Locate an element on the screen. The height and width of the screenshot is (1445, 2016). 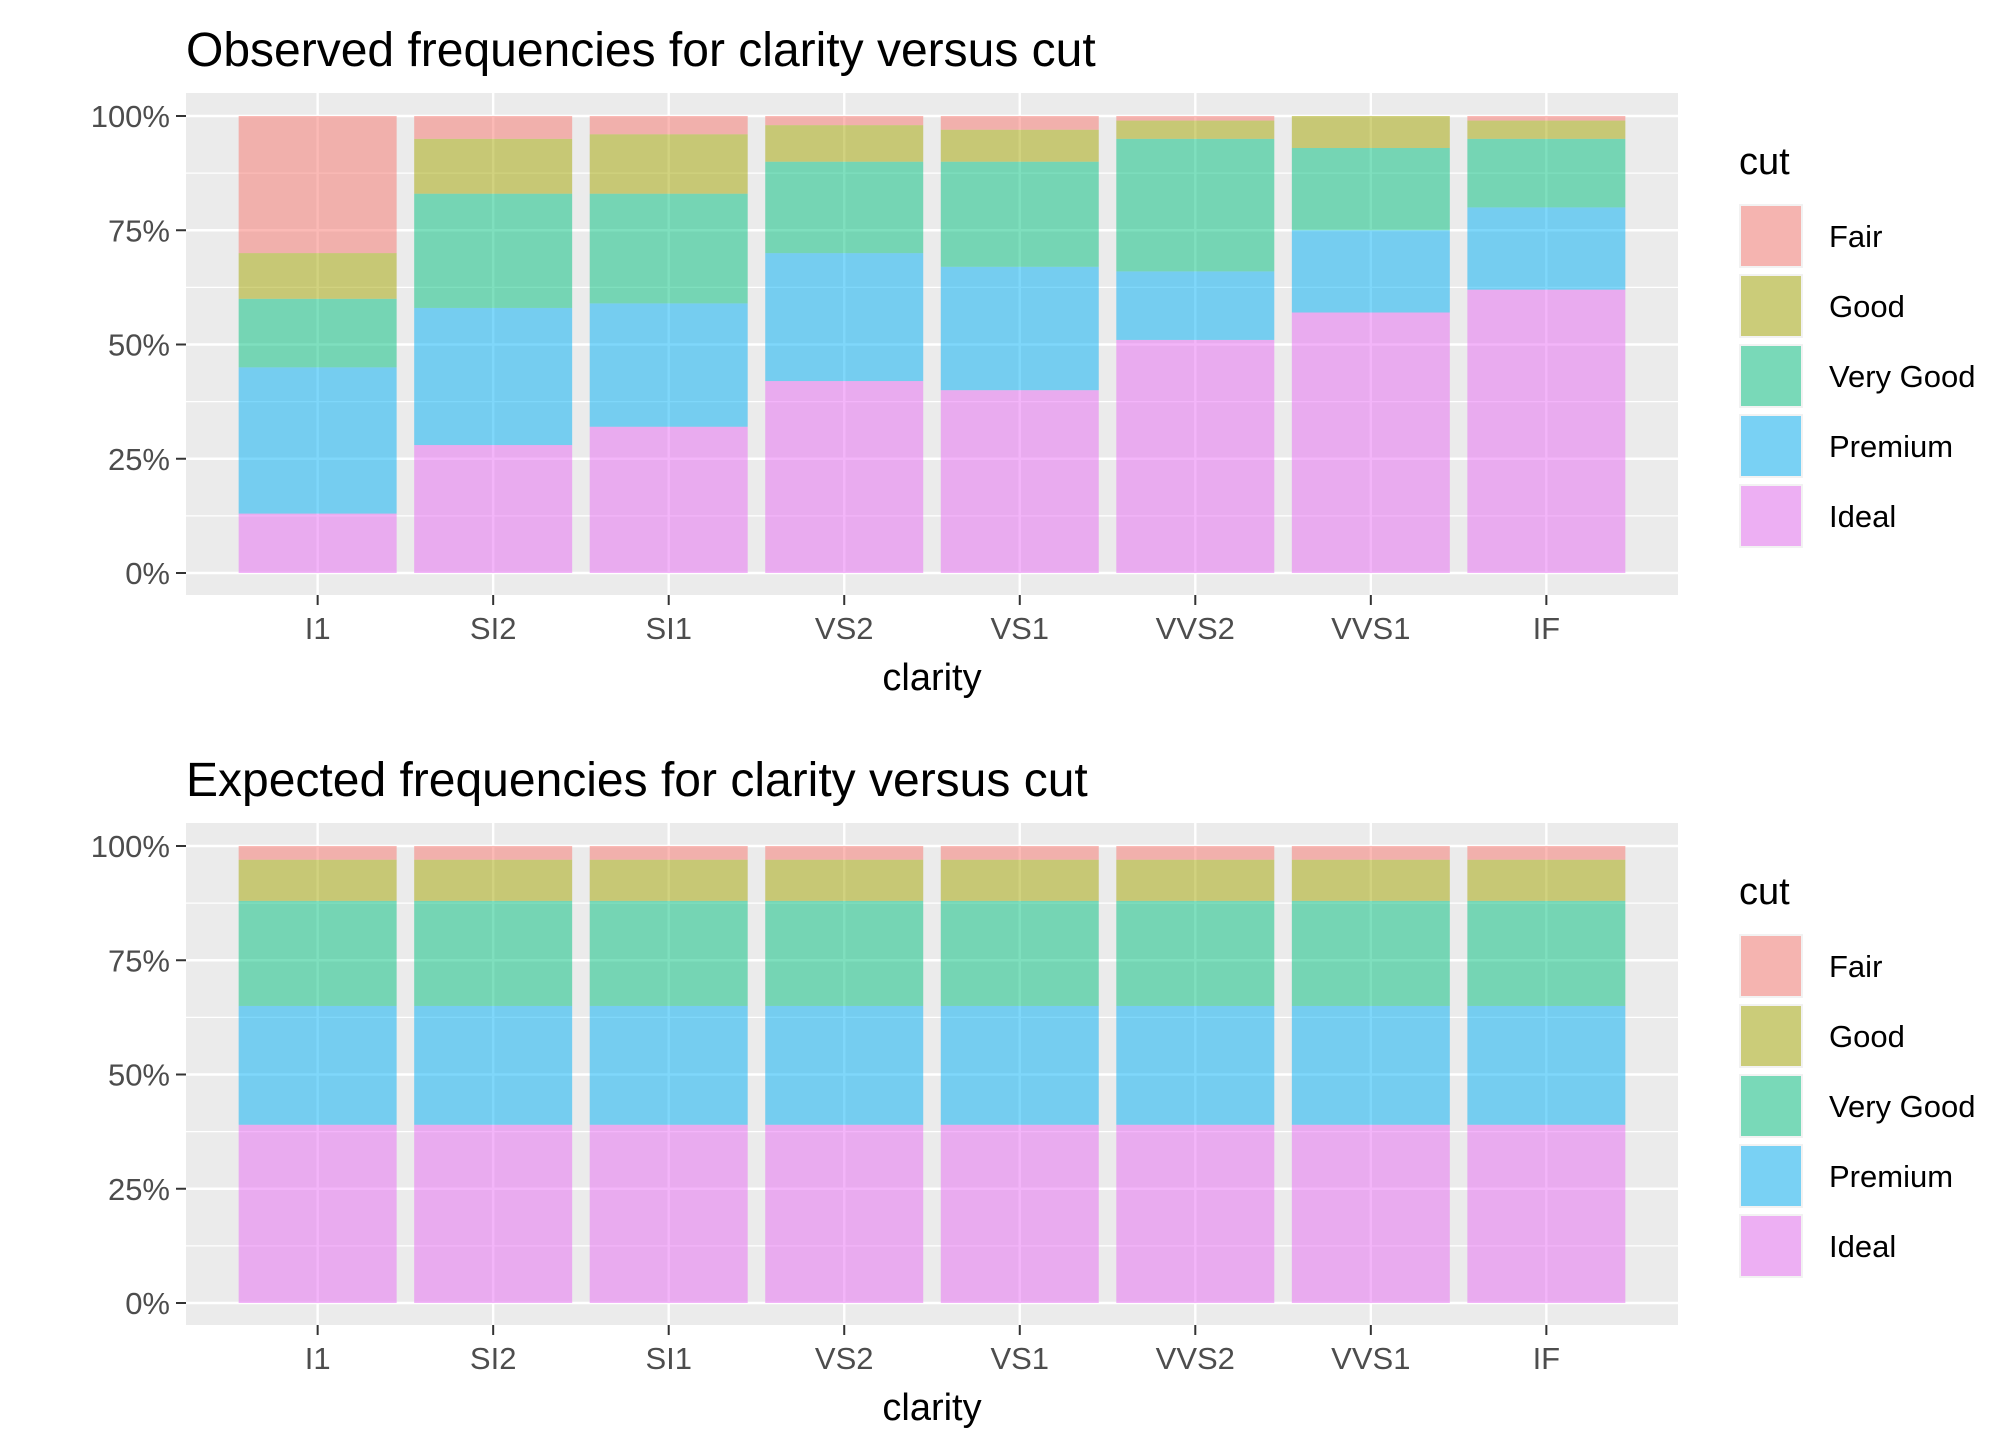
bar-very-good-si1 is located at coordinates (668, 953).